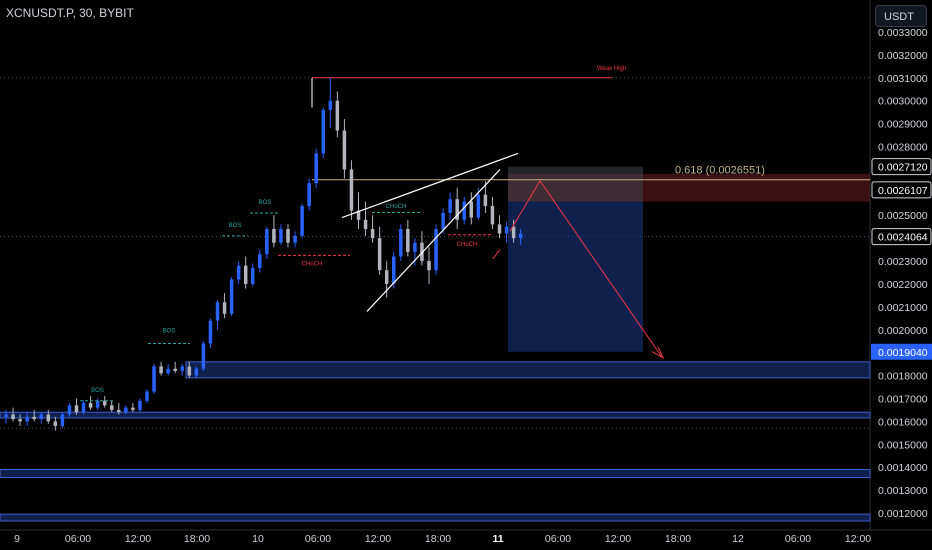 This screenshot has height=550, width=932. Describe the element at coordinates (903, 331) in the screenshot. I see `price-tick-label: 0.0020000` at that location.